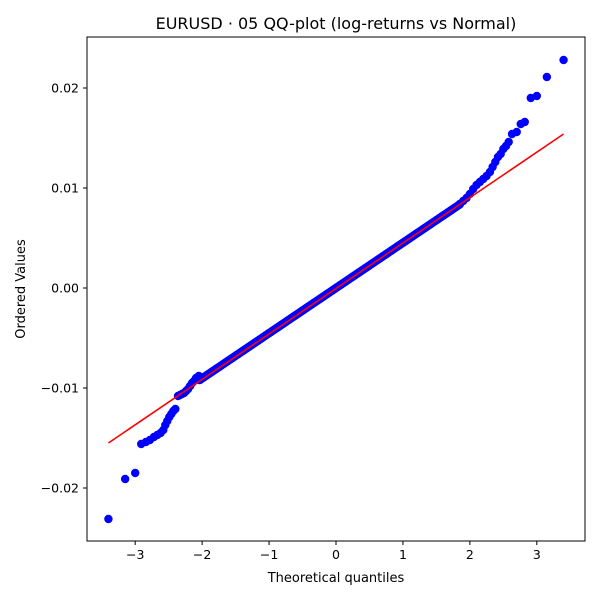 The width and height of the screenshot is (600, 605). What do you see at coordinates (60, 388) in the screenshot?
I see `y-tick-label: −0.01` at bounding box center [60, 388].